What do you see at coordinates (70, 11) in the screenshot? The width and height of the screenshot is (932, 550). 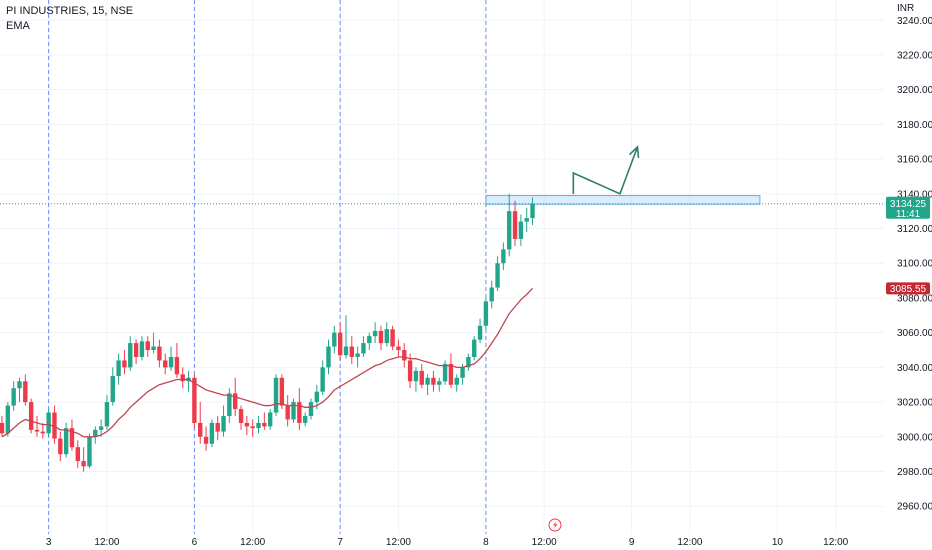 I see `symbol-title: PI INDUSTRIES, 15, NSE` at bounding box center [70, 11].